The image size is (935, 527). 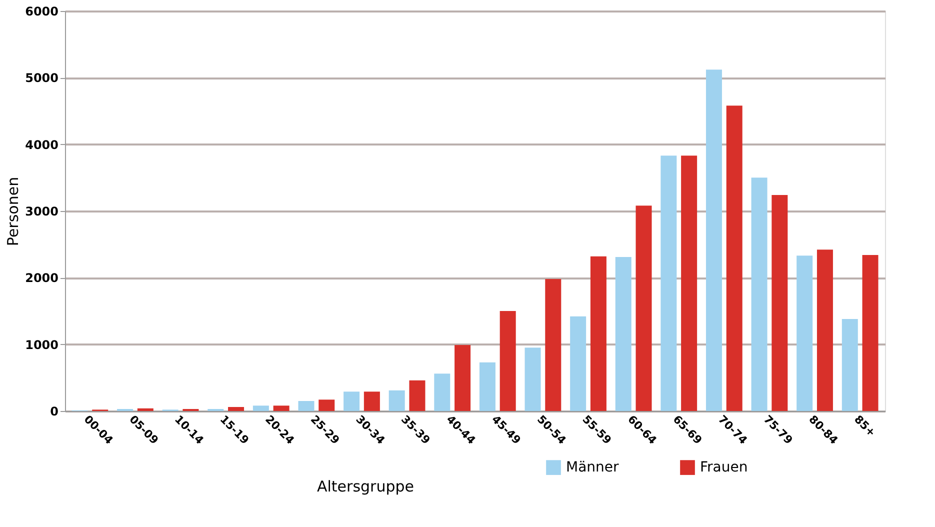 I want to click on y-axis-title: Personen, so click(x=13, y=211).